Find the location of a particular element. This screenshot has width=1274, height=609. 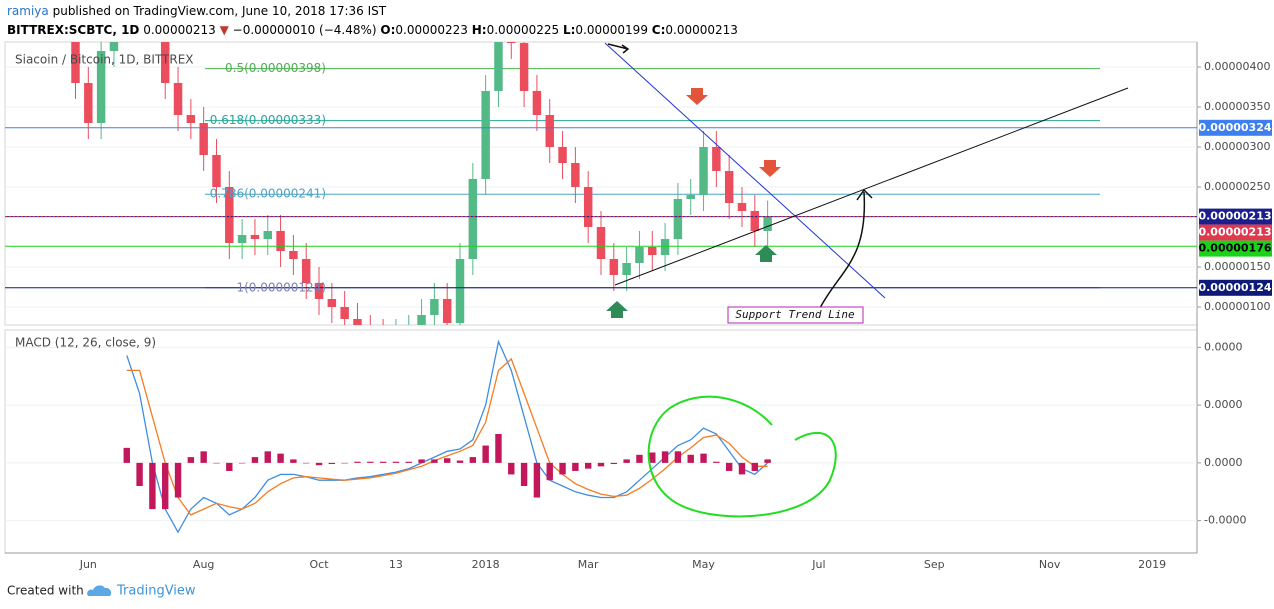

price-tag-label: 0.00000213 is located at coordinates (1234, 216).